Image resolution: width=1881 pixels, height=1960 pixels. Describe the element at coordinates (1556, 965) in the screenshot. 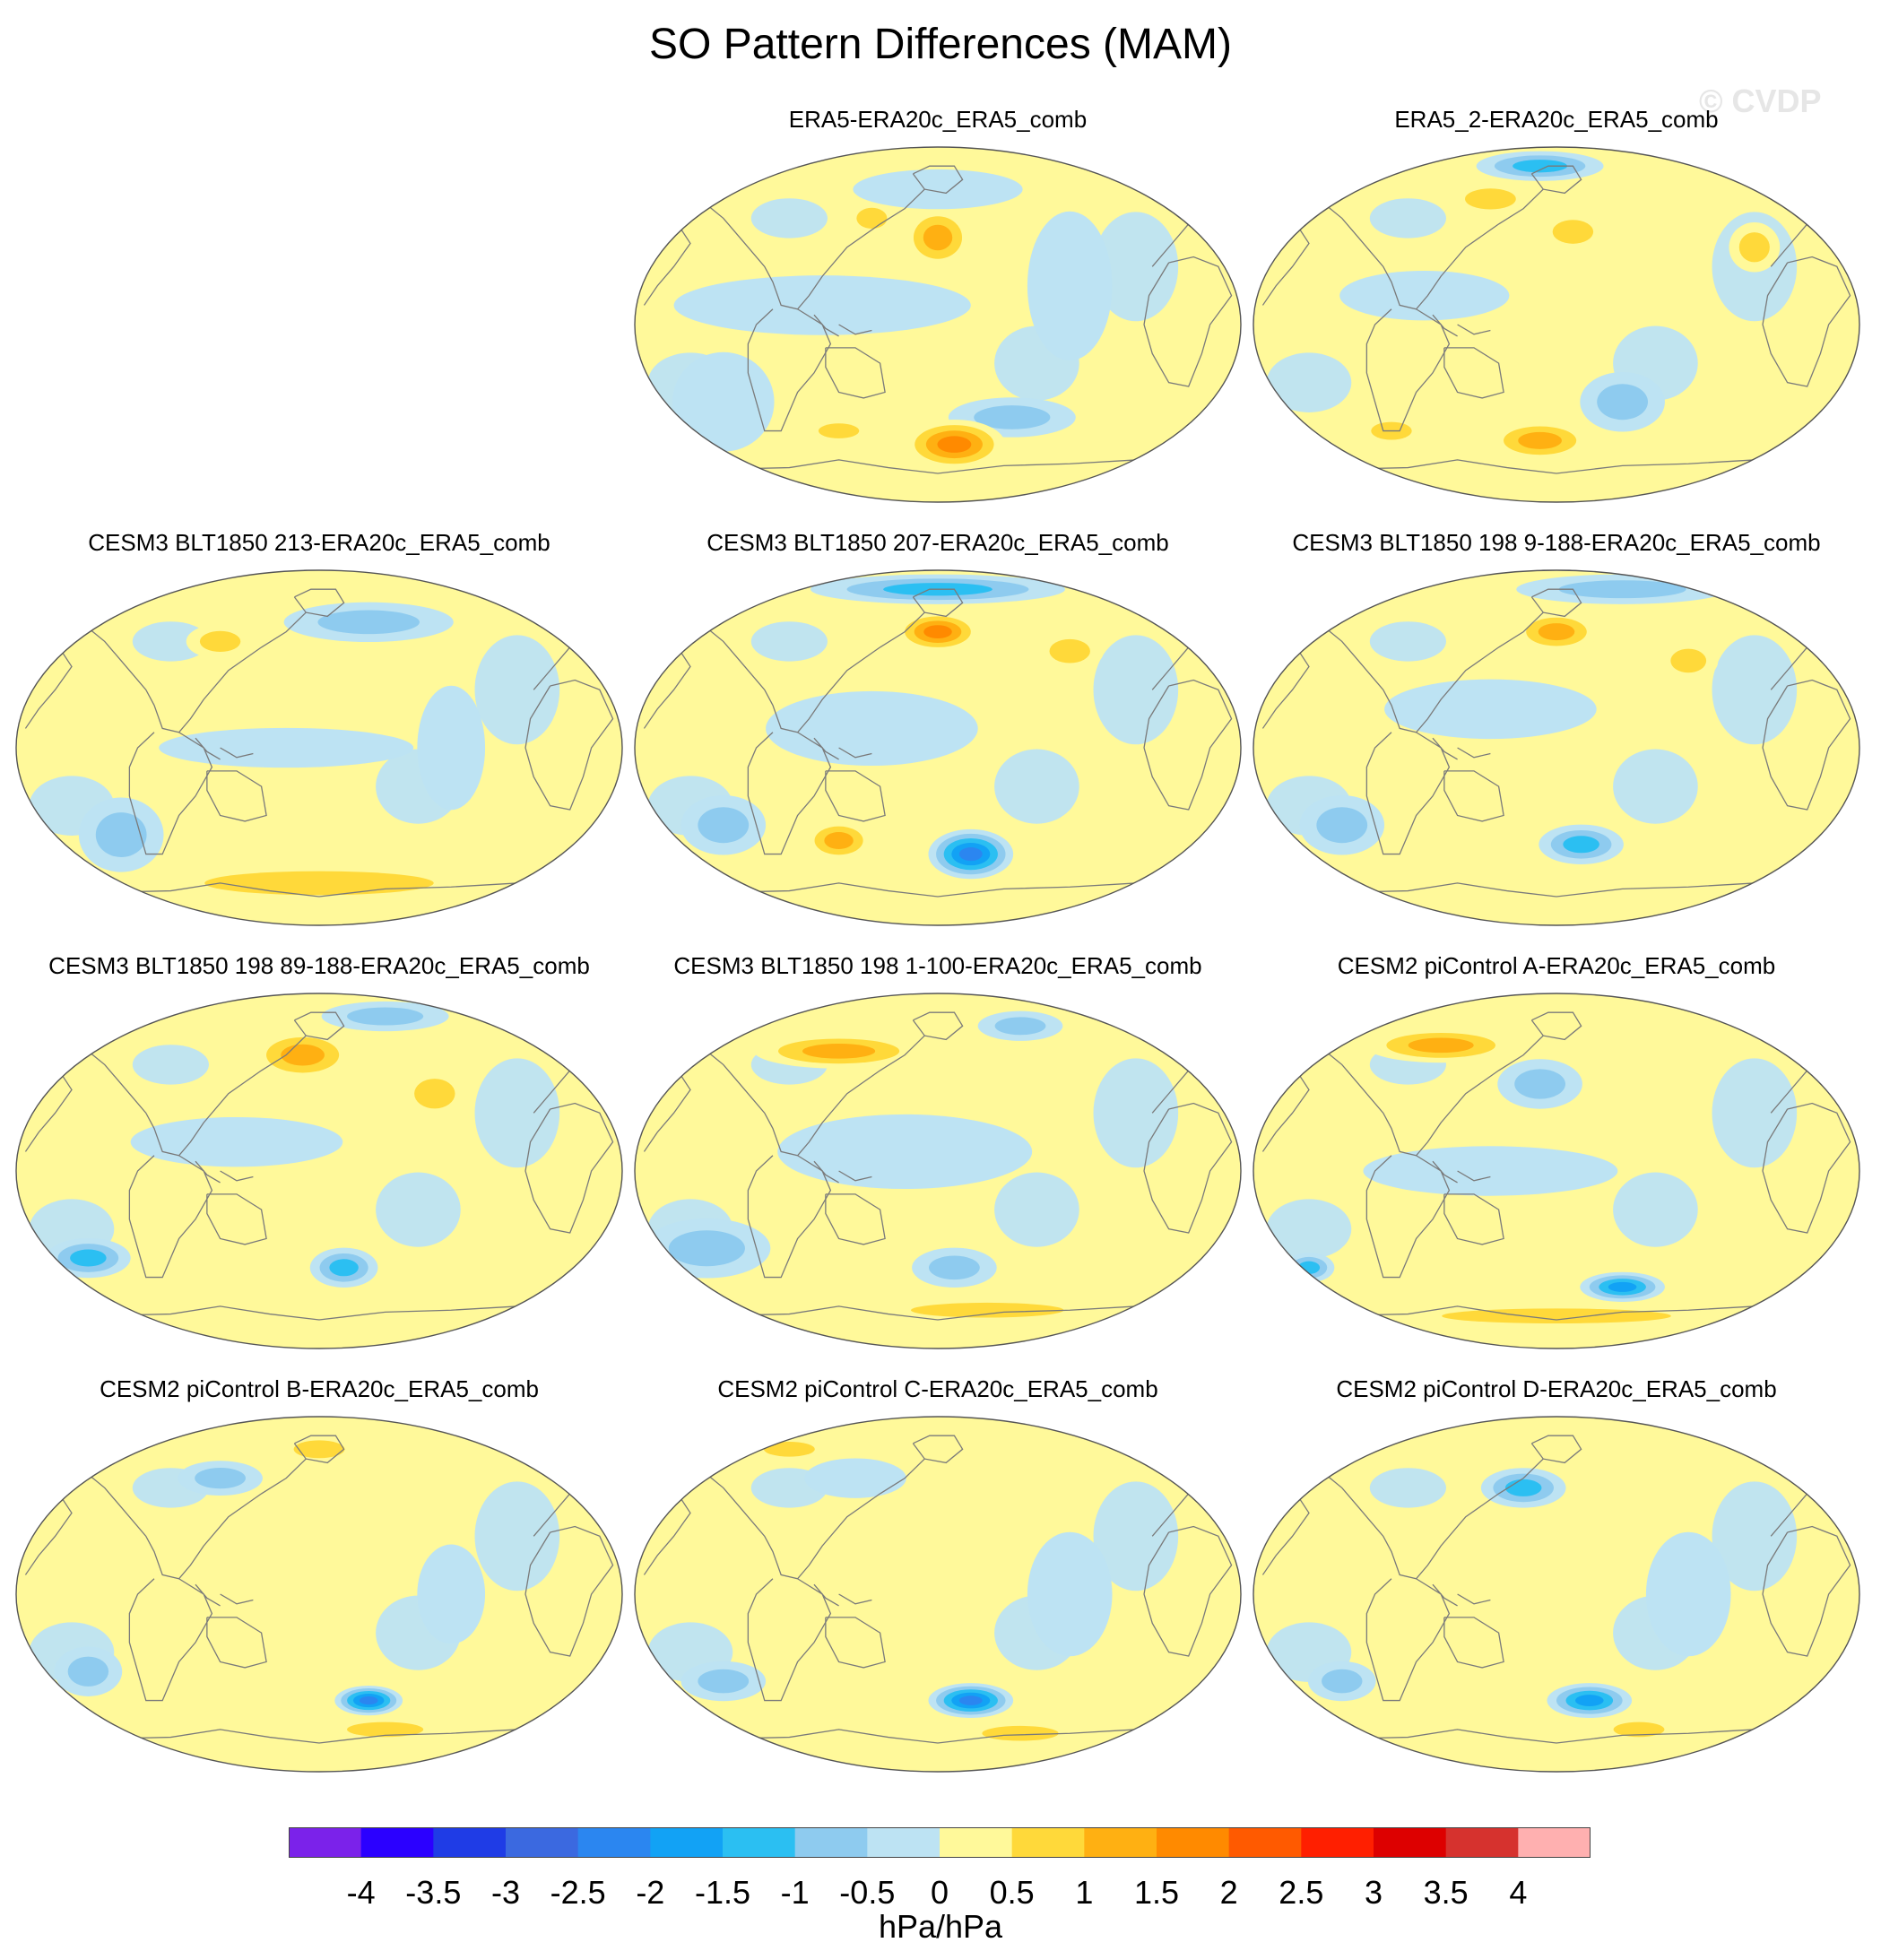

I see `panel-title: CESM2 piControl A-ERA20c_ERA5_comb` at that location.